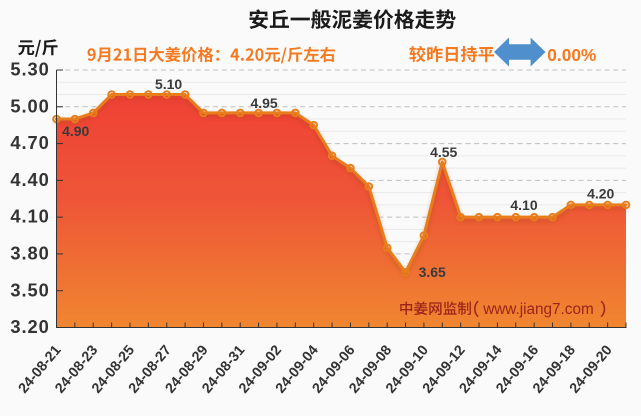 The width and height of the screenshot is (641, 416). I want to click on svg-text: 5.00, so click(29, 105).